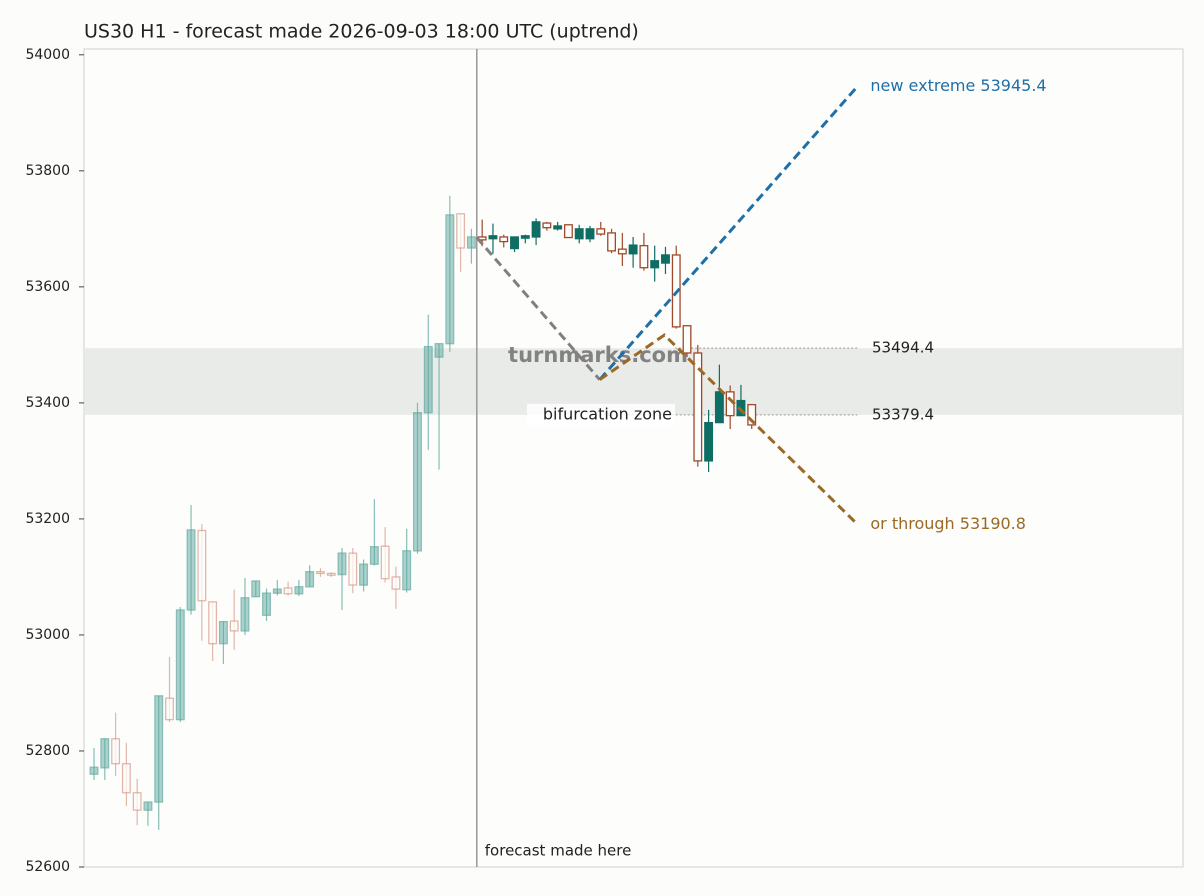 This screenshot has width=1204, height=896. Describe the element at coordinates (47, 751) in the screenshot. I see `y-tick-label: 52800` at that location.